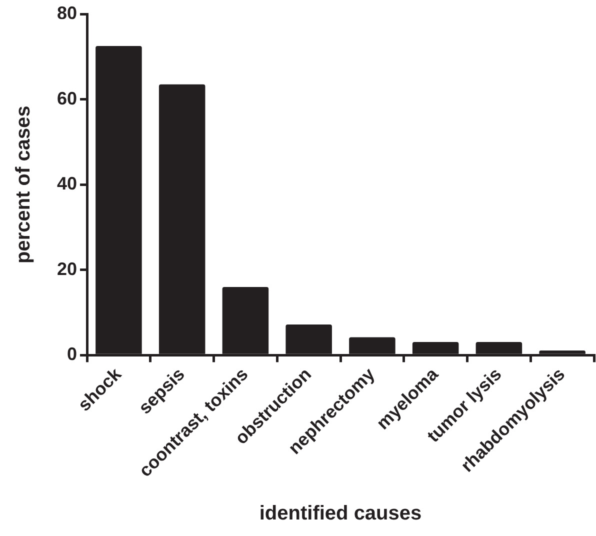  I want to click on y-tick-label: 80, so click(67, 12).